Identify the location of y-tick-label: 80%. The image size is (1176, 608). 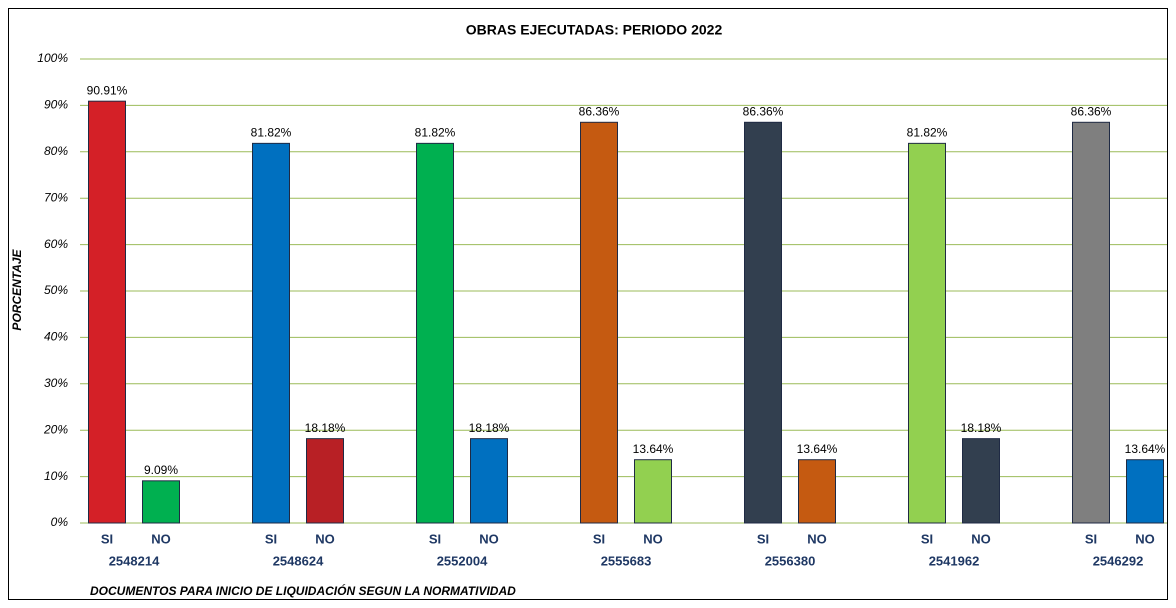
(56, 151).